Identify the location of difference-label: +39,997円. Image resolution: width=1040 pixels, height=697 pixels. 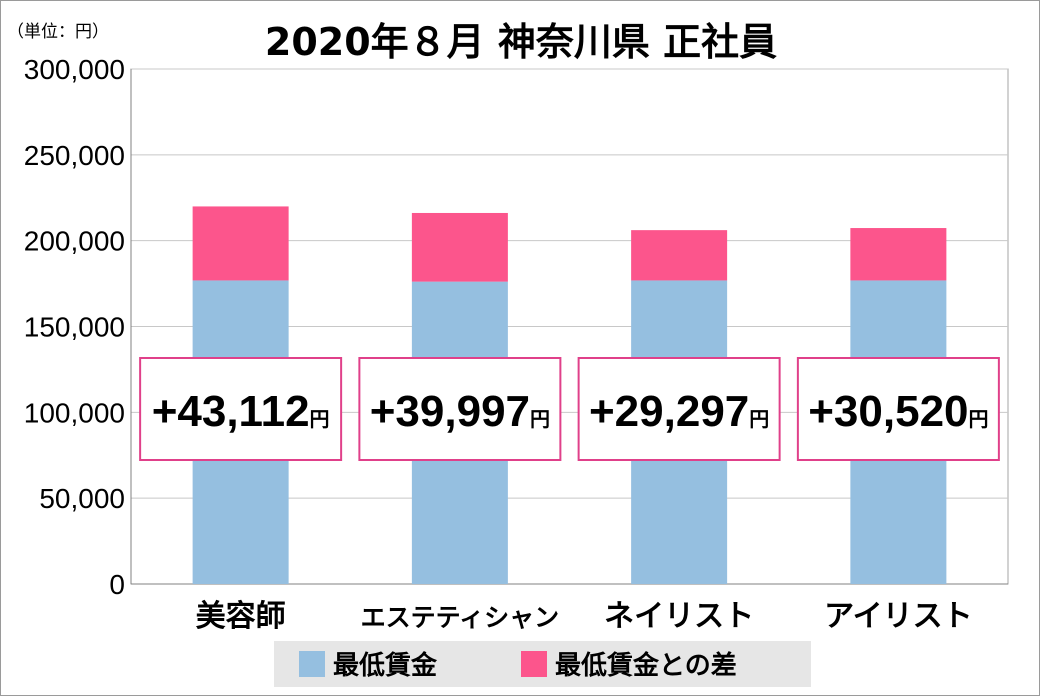
(460, 411).